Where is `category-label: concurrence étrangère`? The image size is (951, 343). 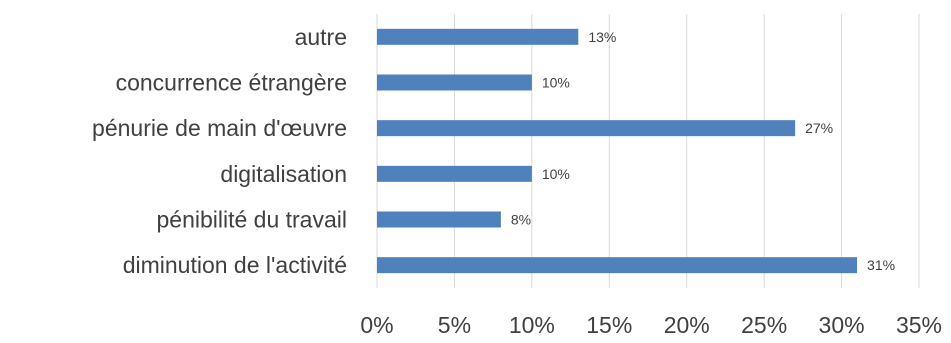
category-label: concurrence étrangère is located at coordinates (231, 83).